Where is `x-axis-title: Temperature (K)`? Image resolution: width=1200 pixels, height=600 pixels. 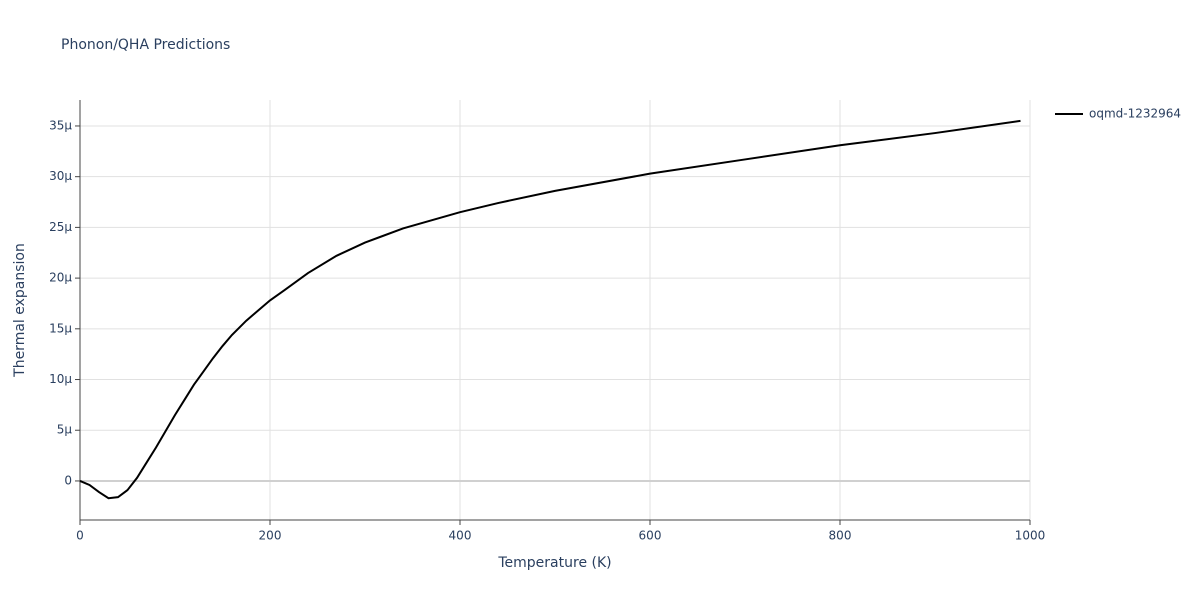
x-axis-title: Temperature (K) is located at coordinates (554, 563).